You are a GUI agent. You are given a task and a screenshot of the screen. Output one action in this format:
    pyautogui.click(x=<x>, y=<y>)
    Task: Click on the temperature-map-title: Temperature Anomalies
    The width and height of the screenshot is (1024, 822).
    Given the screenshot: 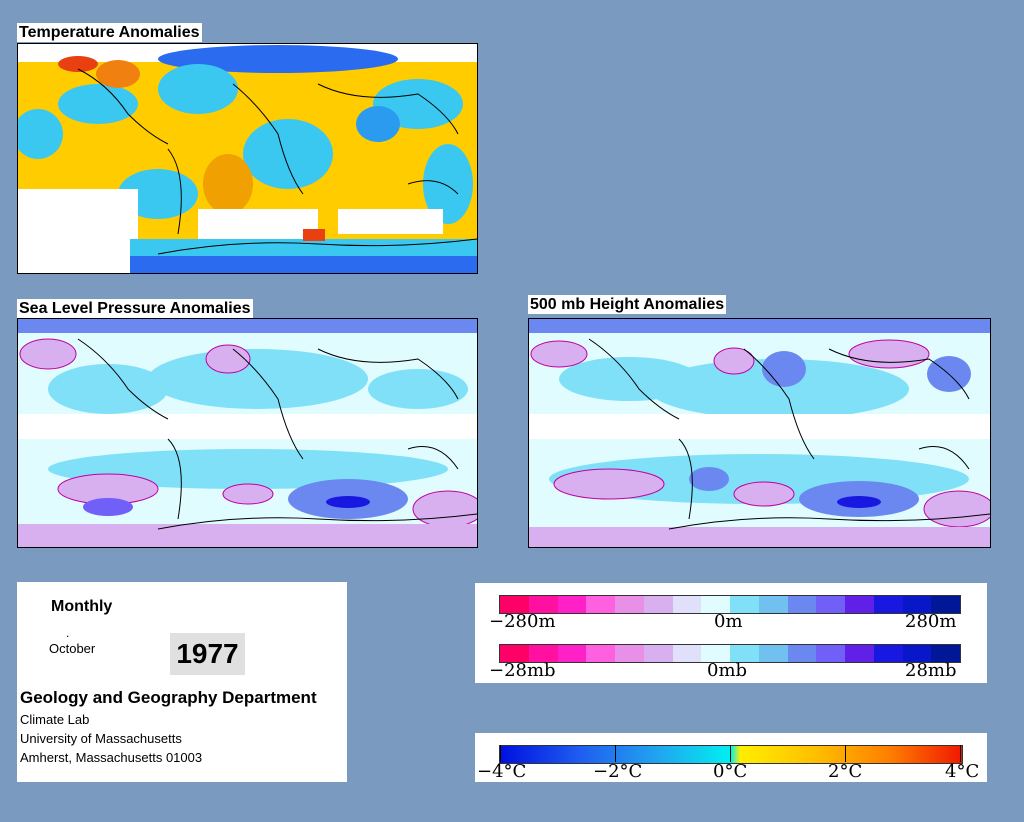 What is the action you would take?
    pyautogui.click(x=109, y=32)
    